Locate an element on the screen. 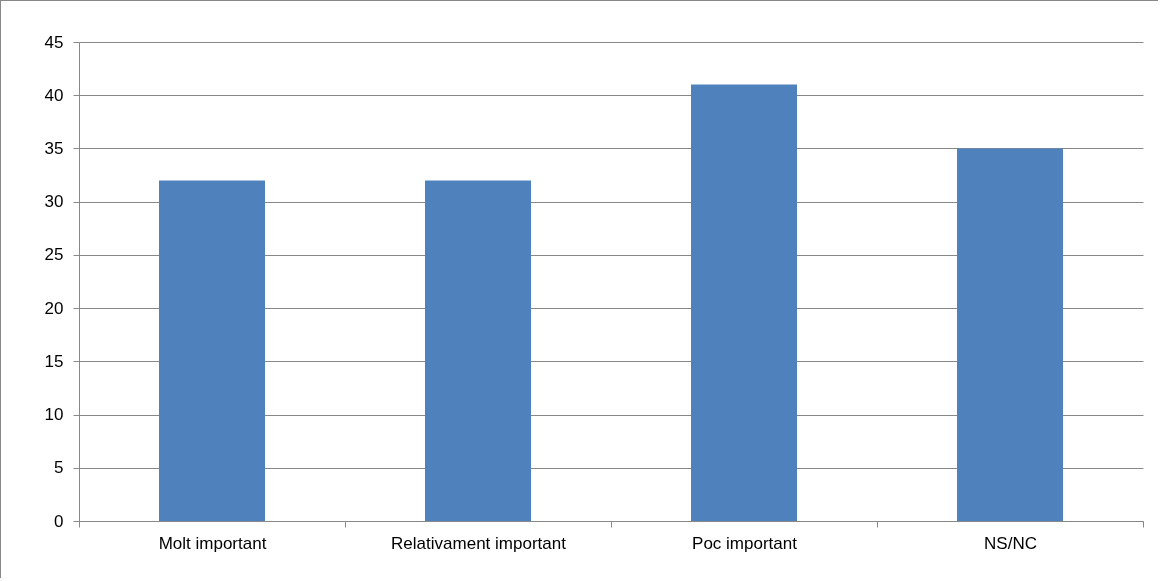  y-tick-label: 20 is located at coordinates (54, 308).